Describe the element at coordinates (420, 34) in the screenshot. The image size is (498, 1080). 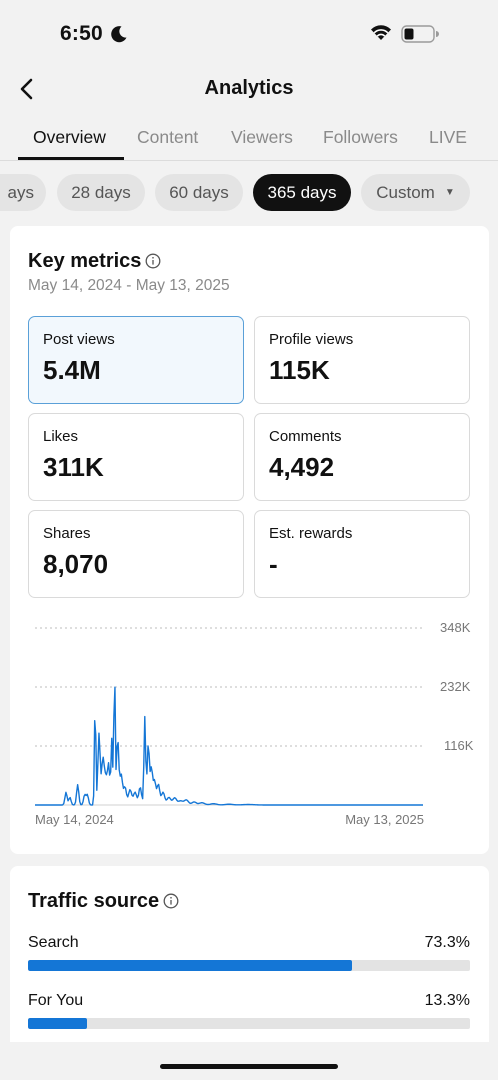
I see `battery-icon` at that location.